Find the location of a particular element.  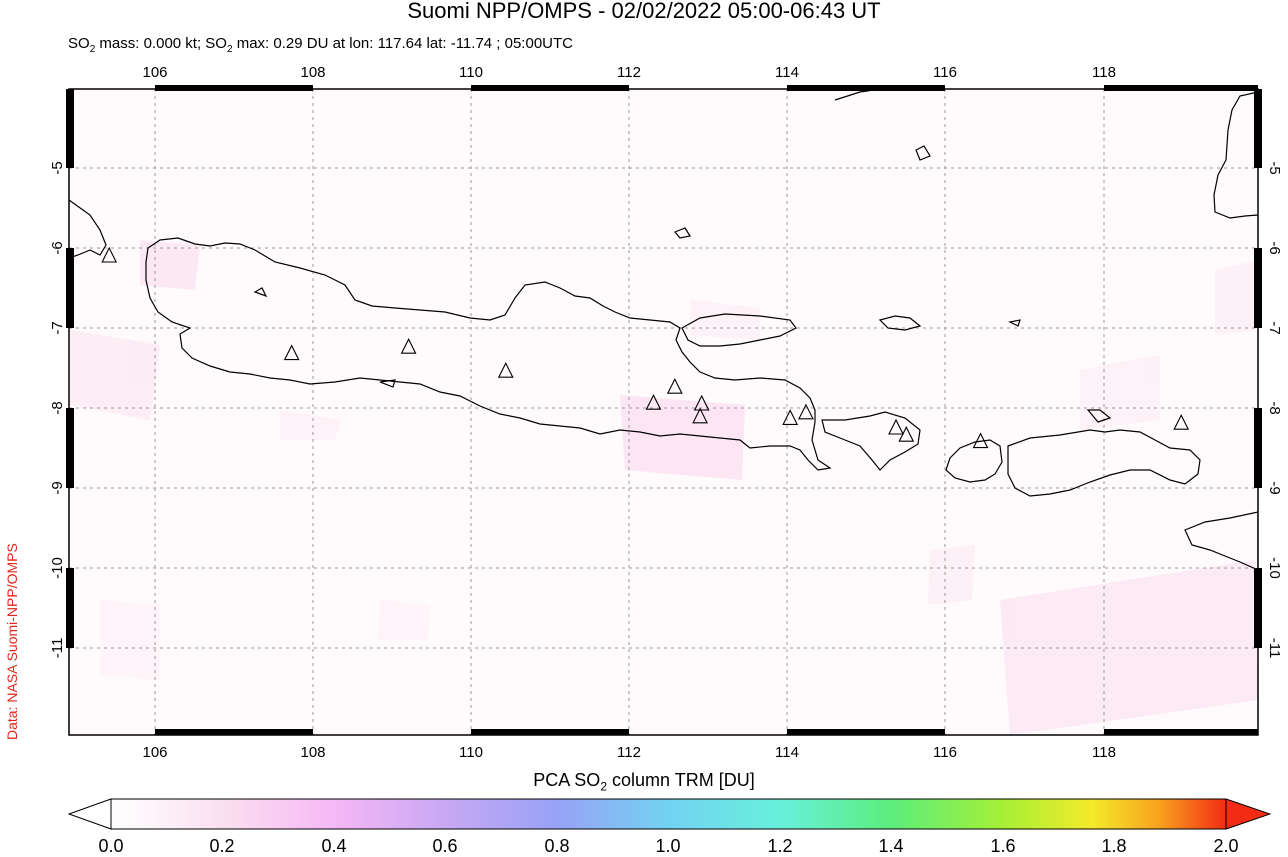

lon-top-110: 110 is located at coordinates (471, 72).